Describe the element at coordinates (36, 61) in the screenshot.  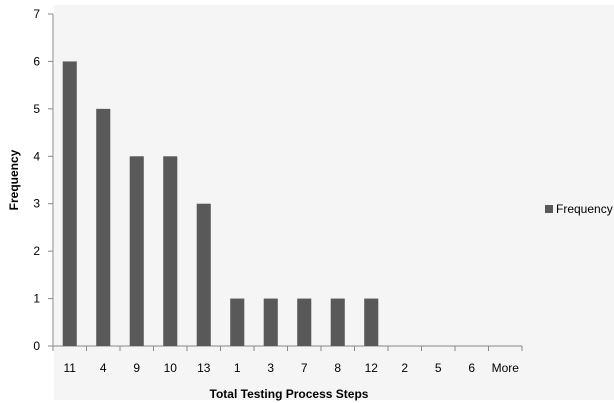
I see `y-tick-label: 6` at that location.